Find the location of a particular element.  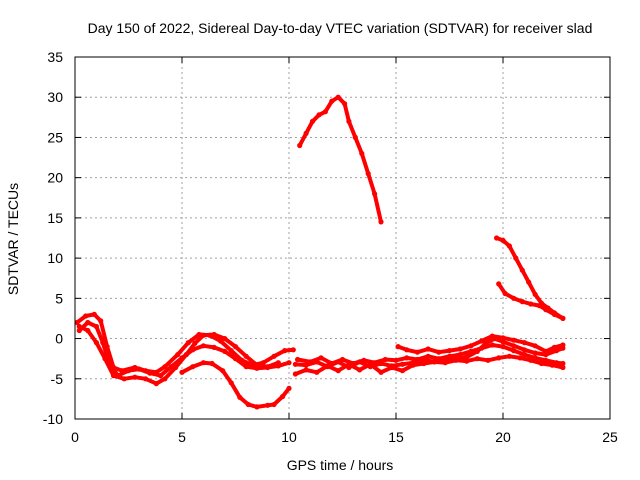

x-tick-label: 25 is located at coordinates (610, 437).